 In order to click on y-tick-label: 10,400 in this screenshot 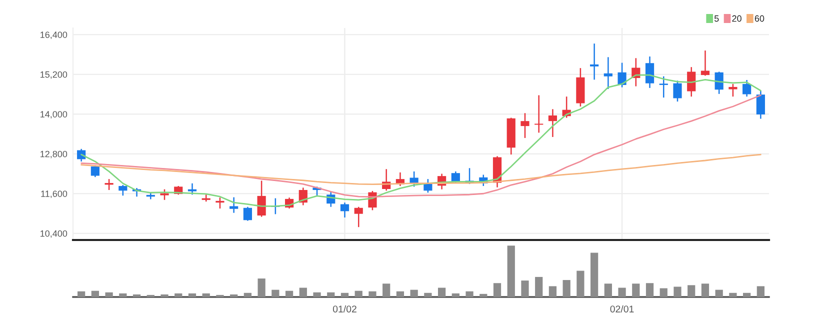, I will do `click(54, 234)`.